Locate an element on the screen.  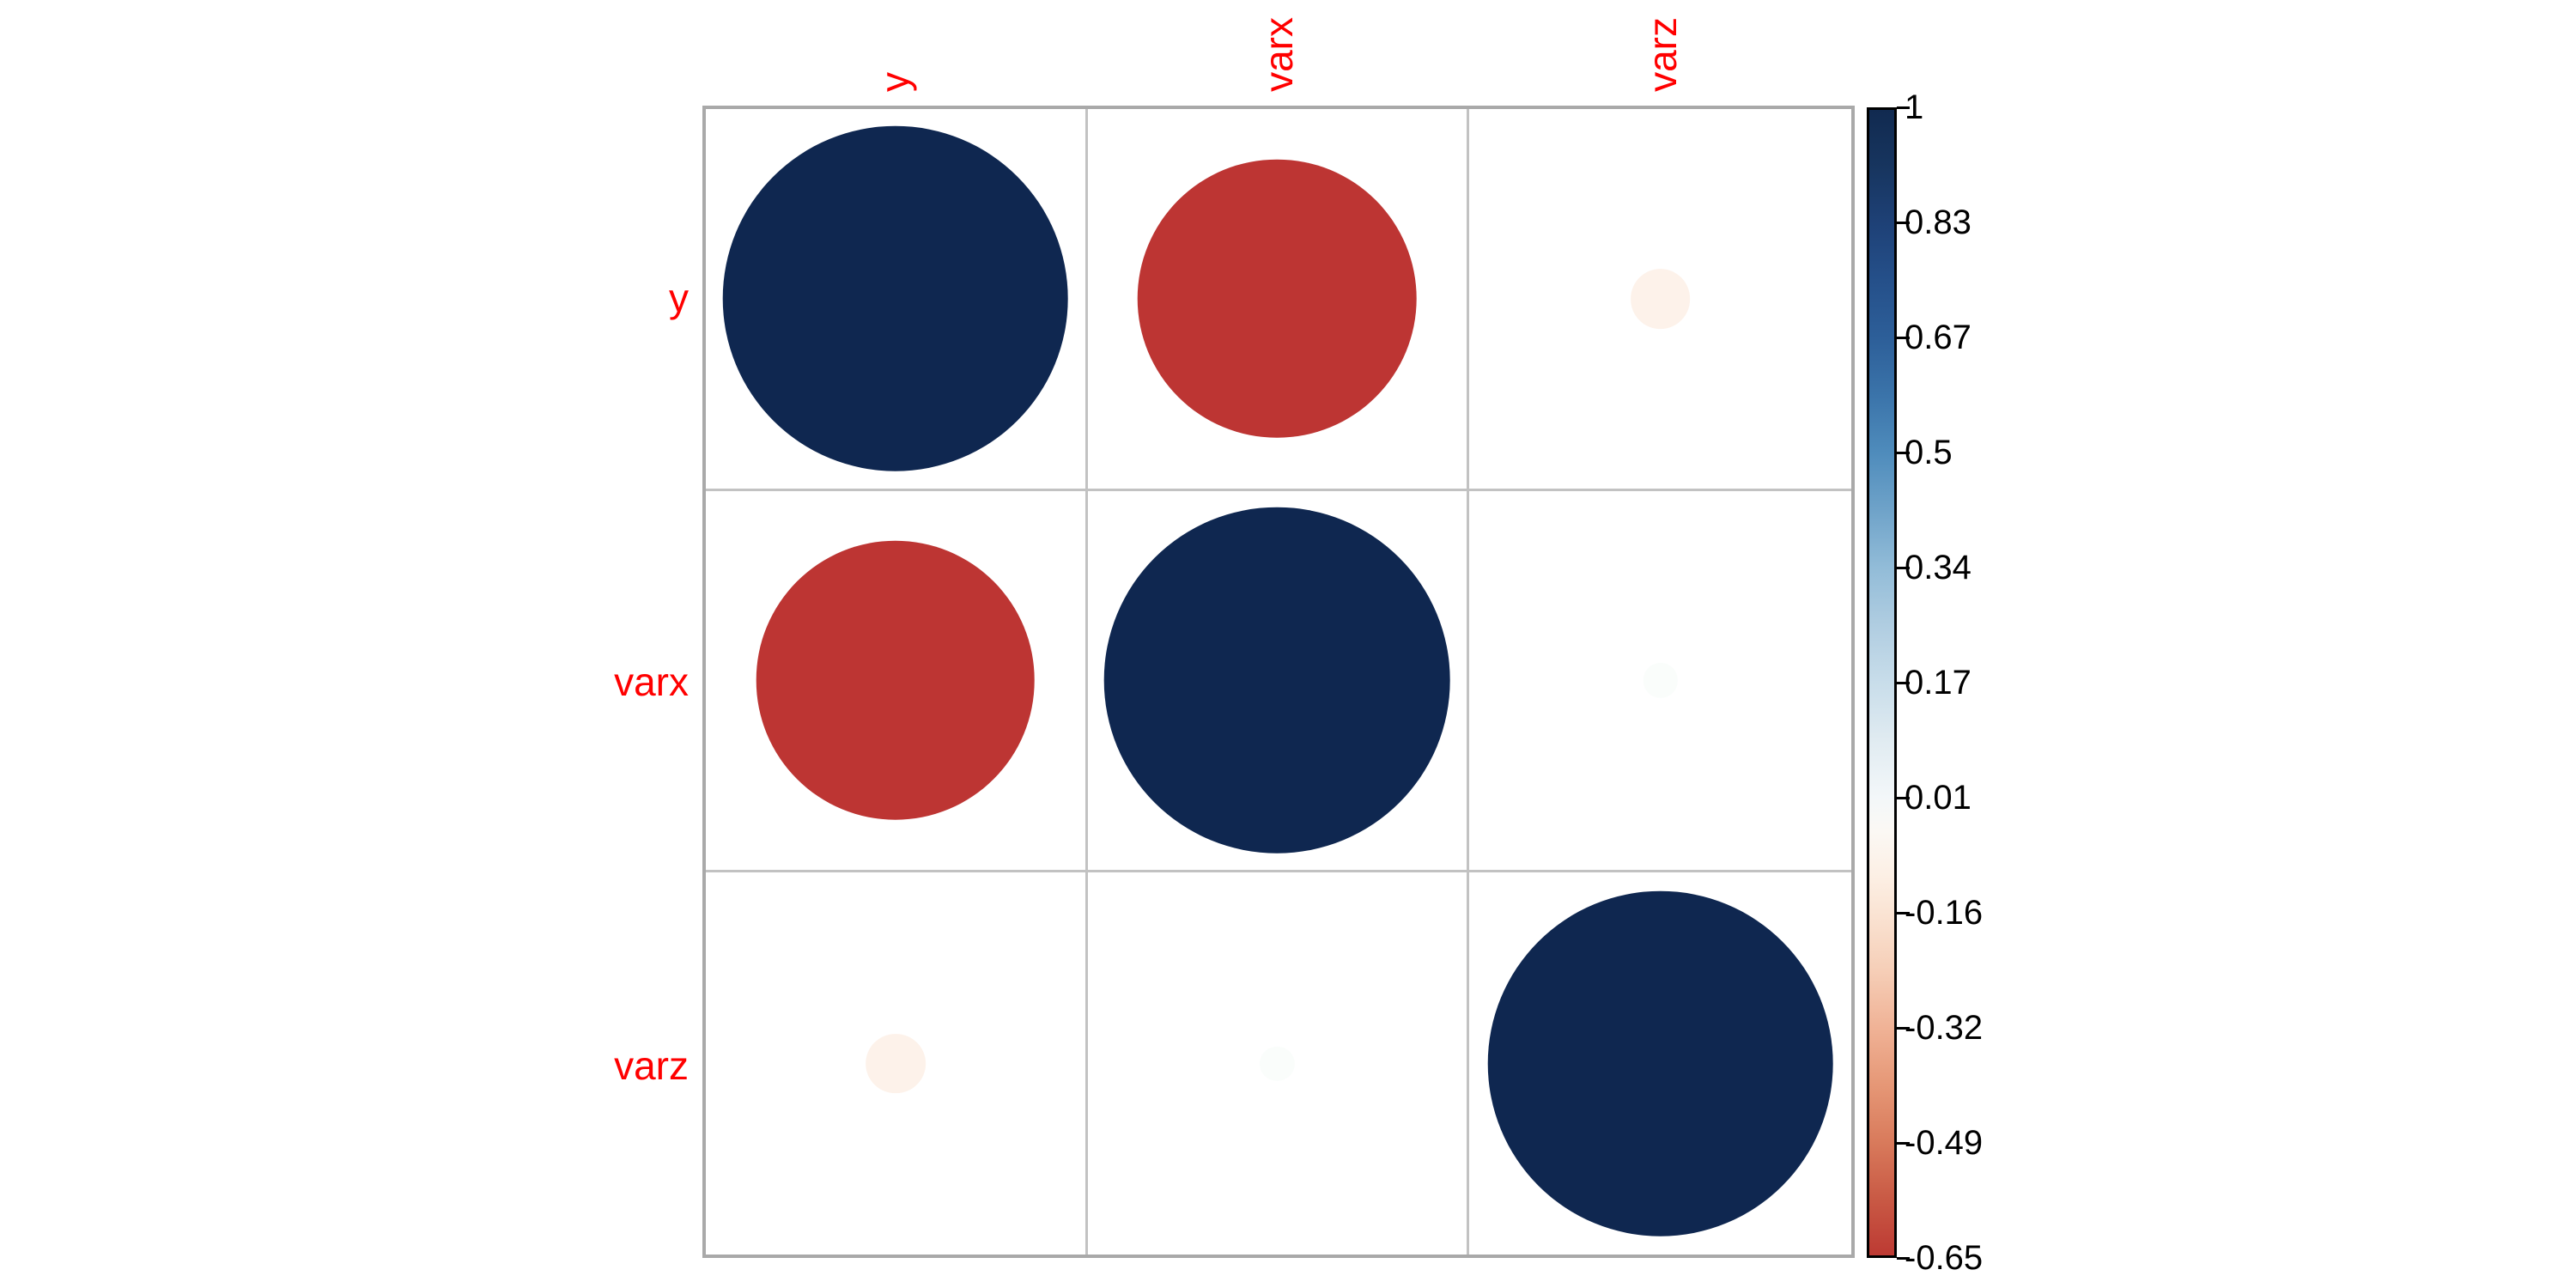
matrix-cell-y-varz is located at coordinates (1660, 300).